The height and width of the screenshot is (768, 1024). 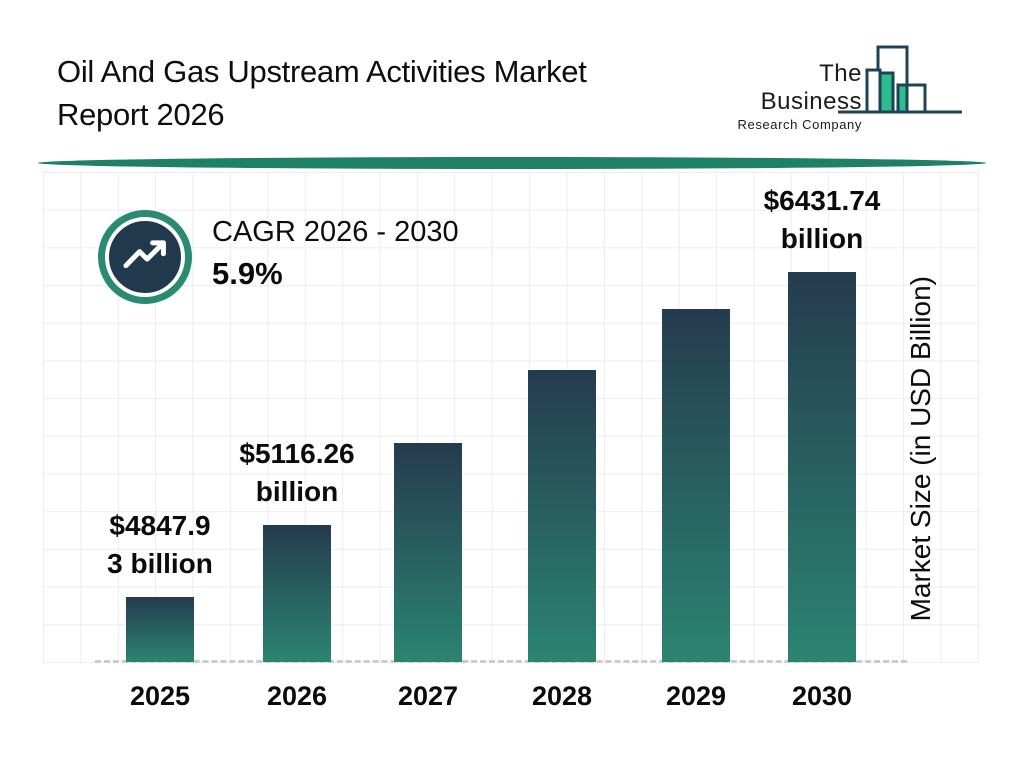 I want to click on bar-2027, so click(x=428, y=552).